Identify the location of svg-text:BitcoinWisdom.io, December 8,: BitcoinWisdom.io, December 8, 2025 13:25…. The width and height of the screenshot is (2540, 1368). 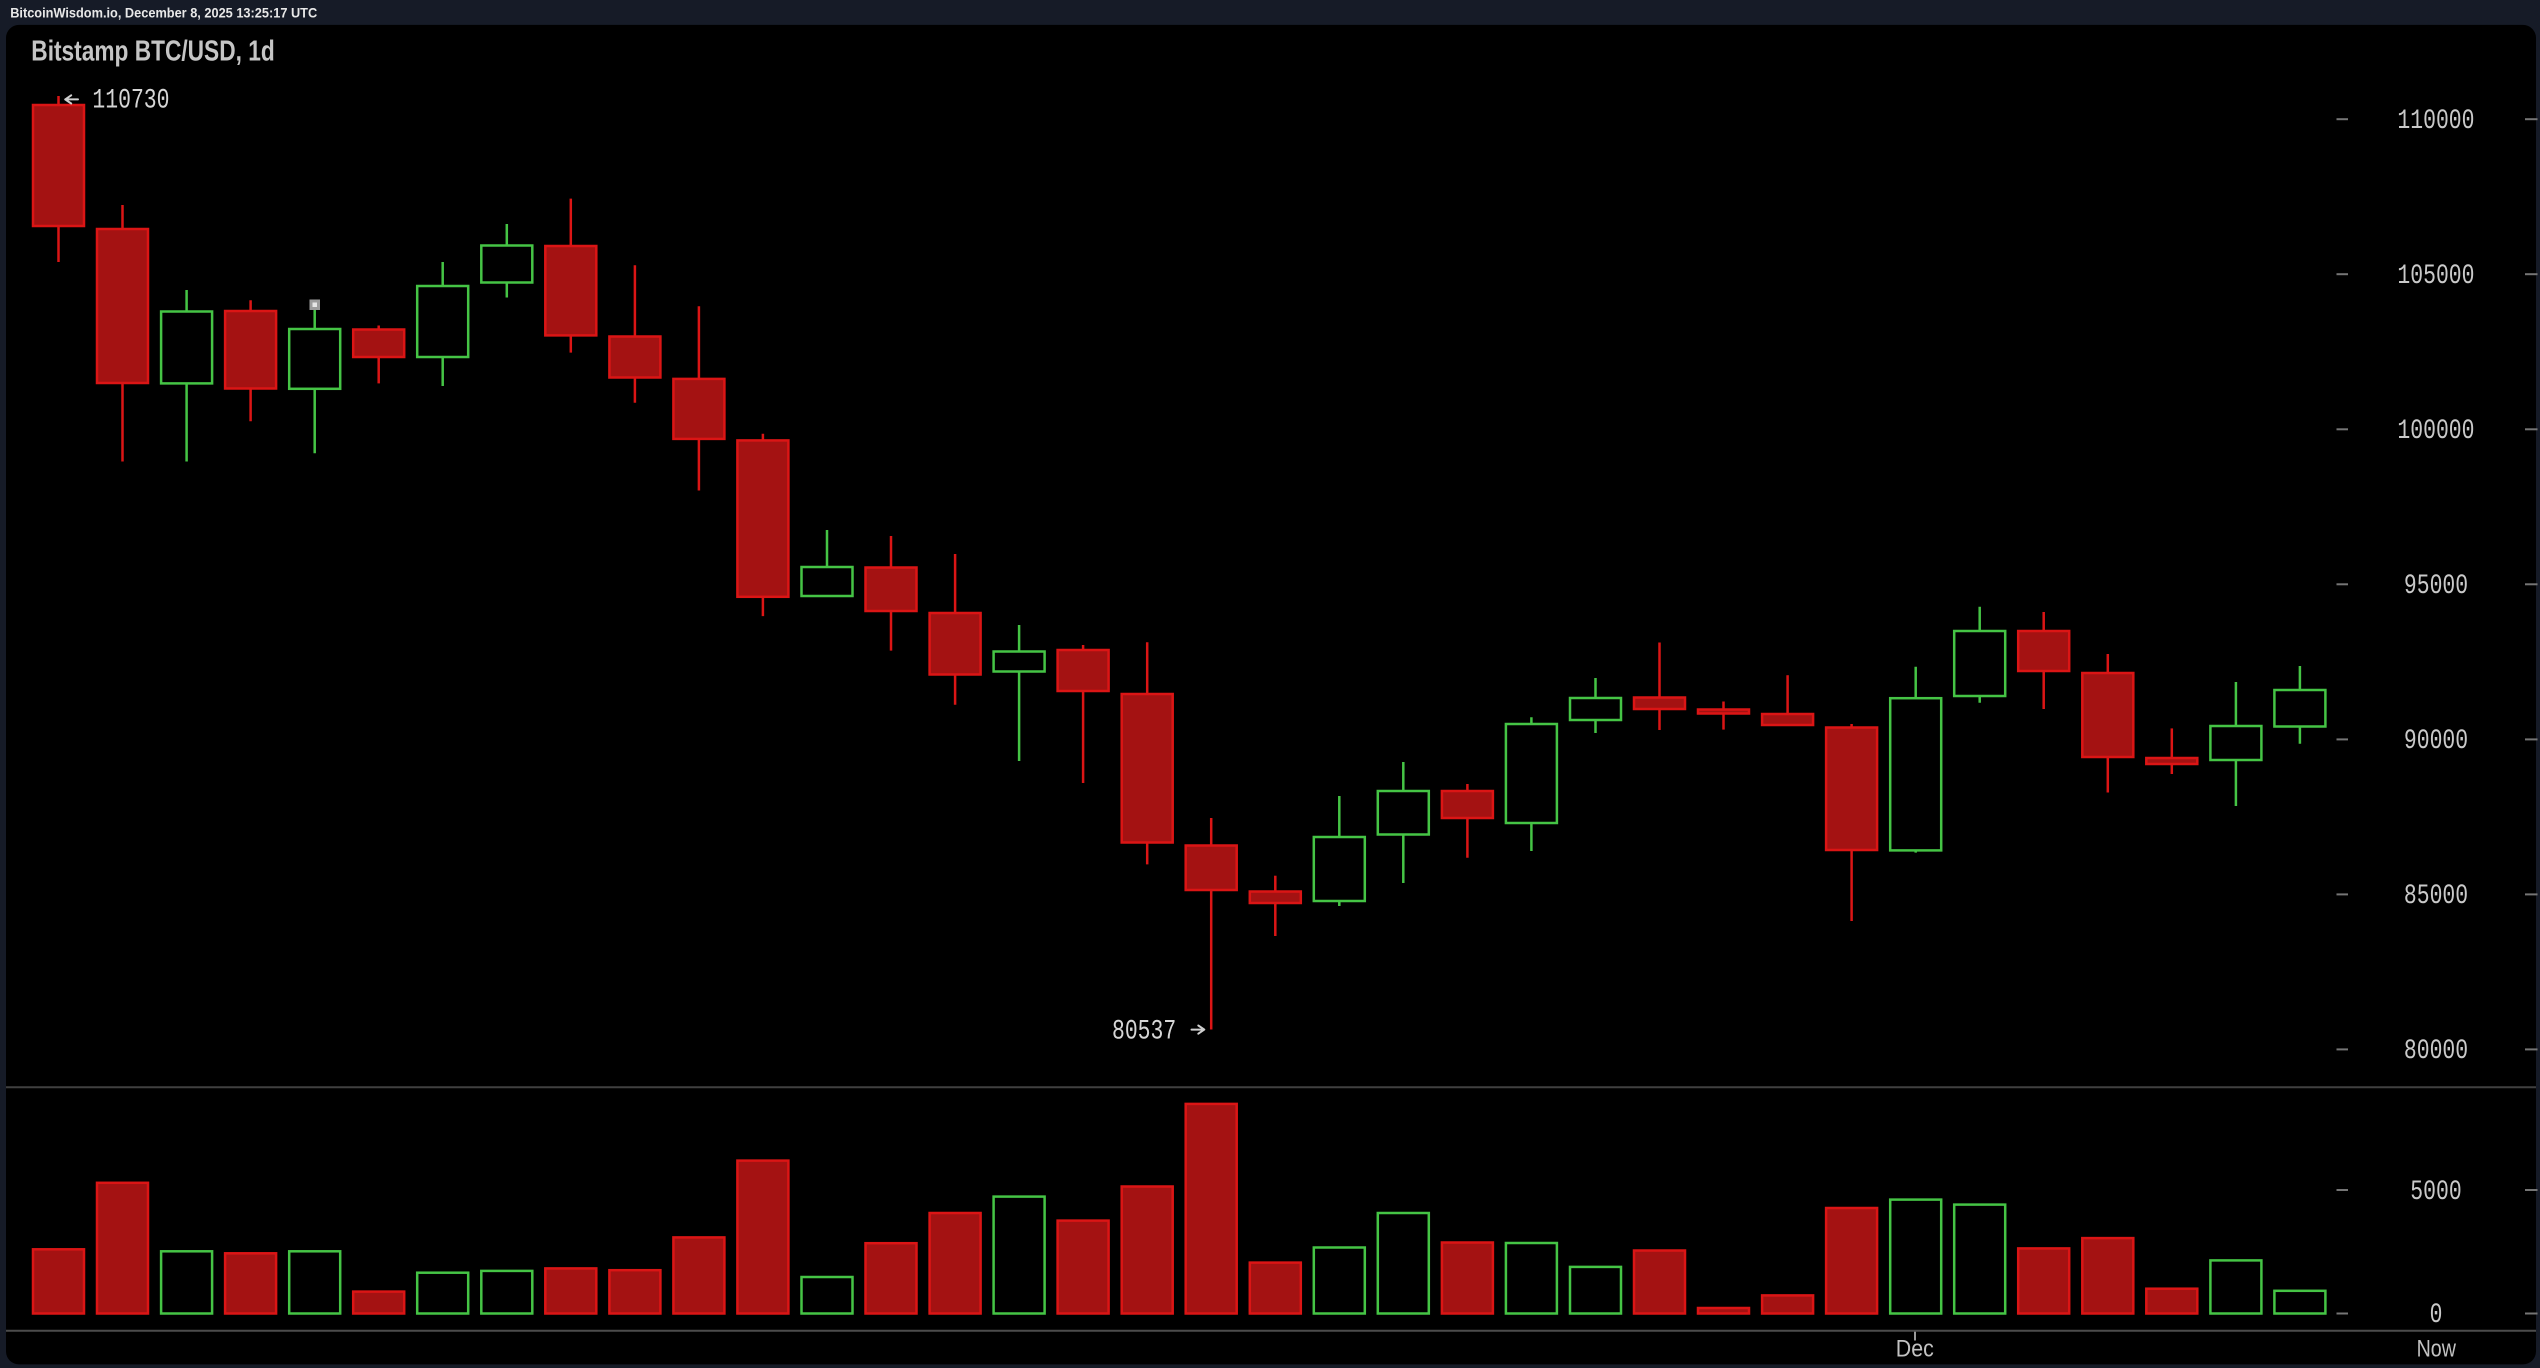
(163, 13).